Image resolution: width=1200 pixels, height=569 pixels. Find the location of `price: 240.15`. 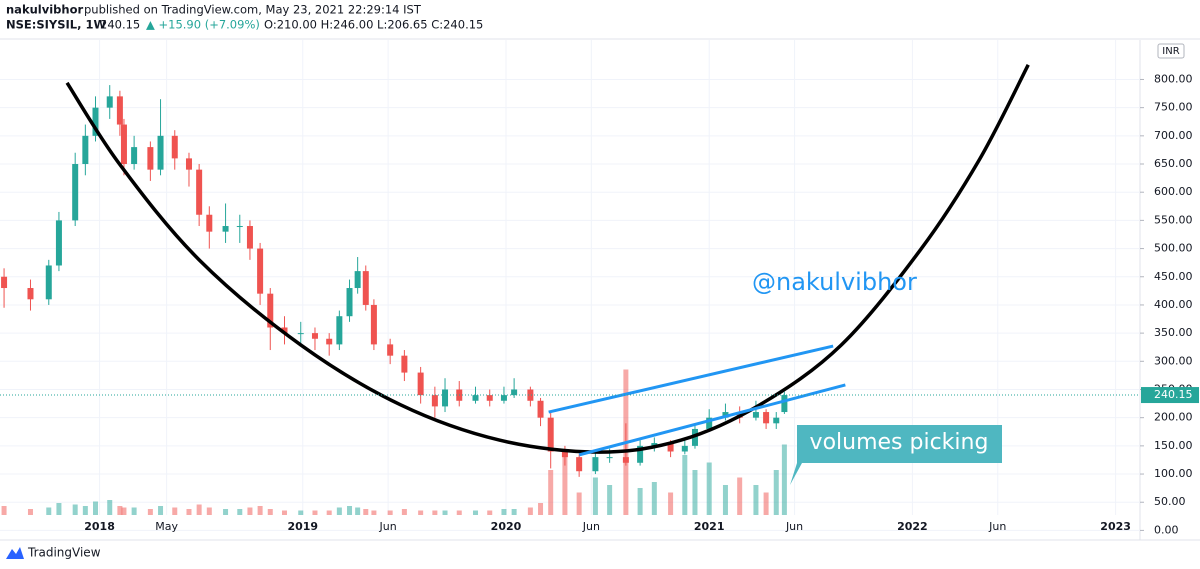

price: 240.15 is located at coordinates (120, 25).